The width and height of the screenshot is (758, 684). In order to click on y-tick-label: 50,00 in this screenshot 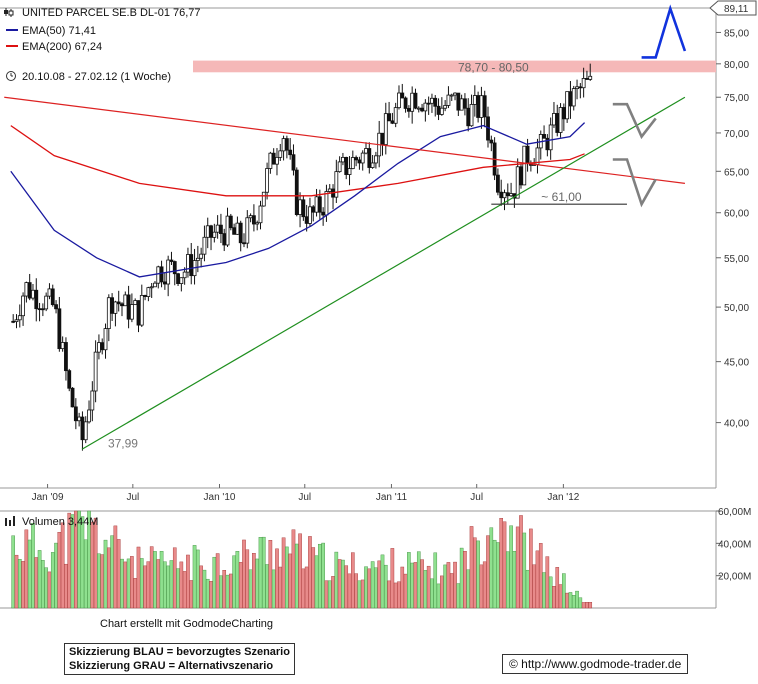, I will do `click(736, 308)`.